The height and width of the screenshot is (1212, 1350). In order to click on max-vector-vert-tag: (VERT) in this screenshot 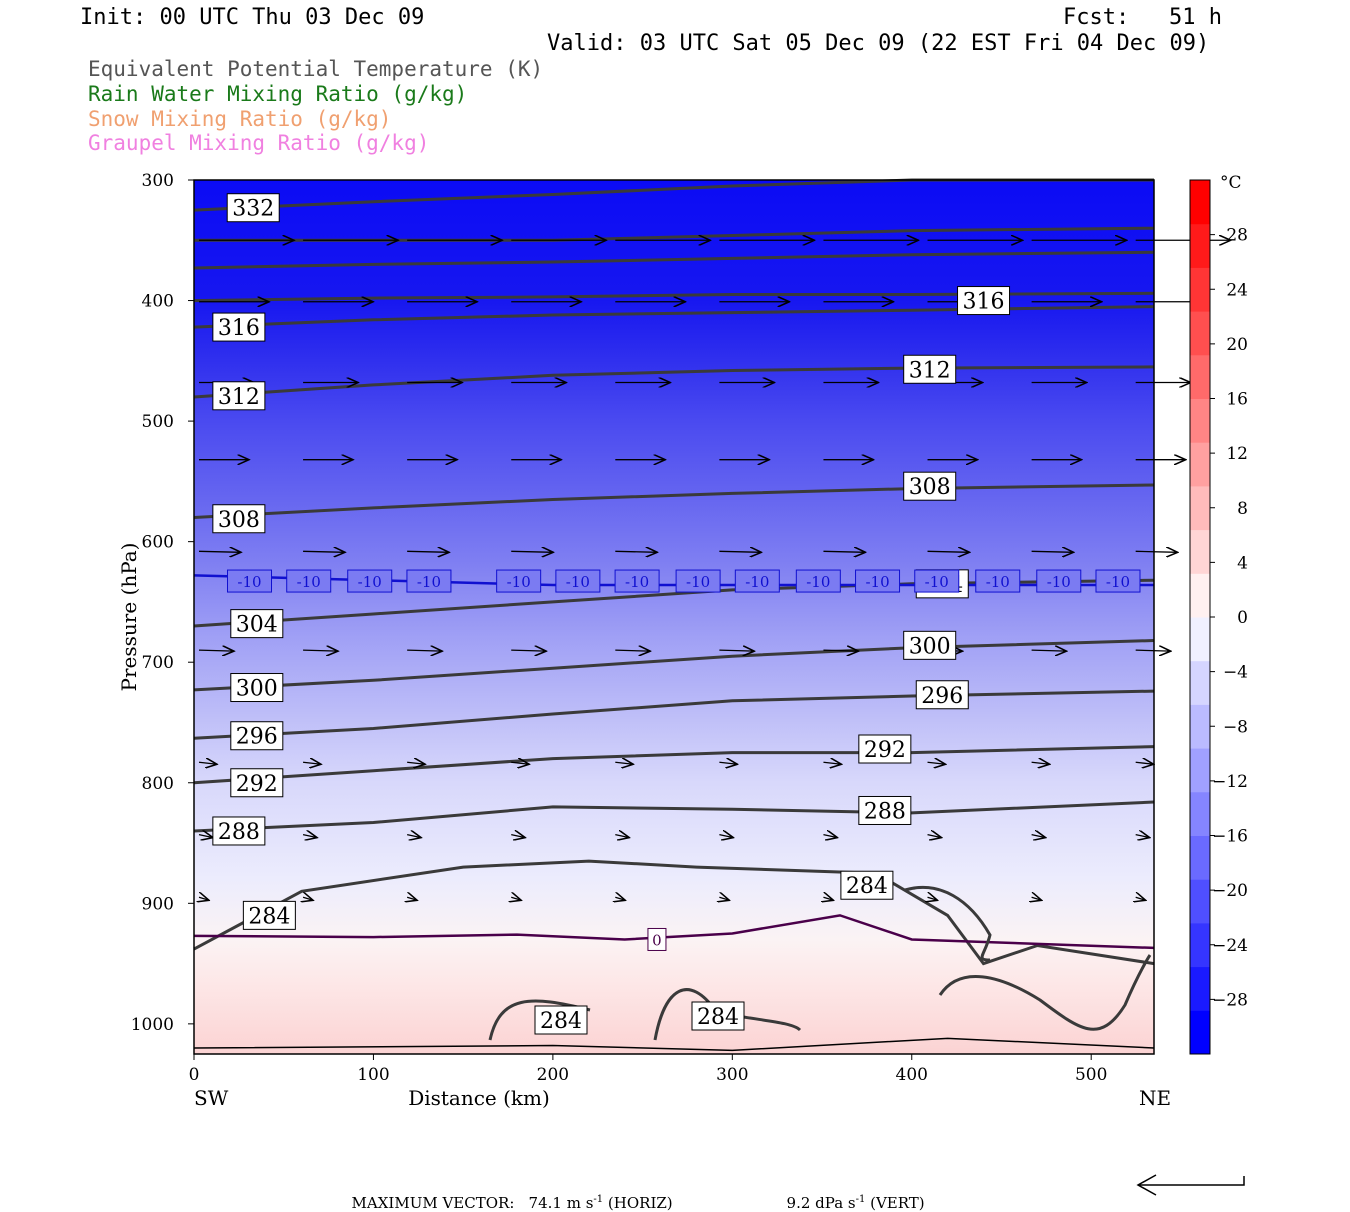, I will do `click(895, 1203)`.